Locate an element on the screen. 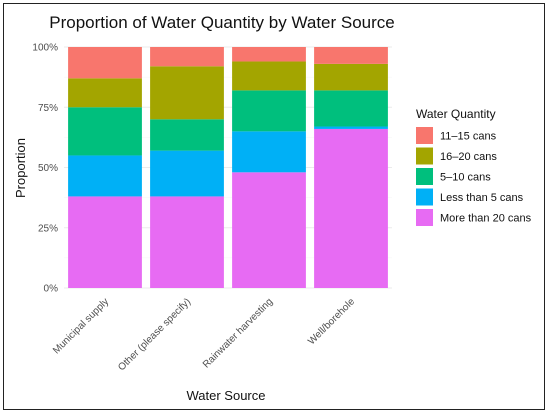 Image resolution: width=550 pixels, height=415 pixels. x-axis-title: Water Source is located at coordinates (226, 395).